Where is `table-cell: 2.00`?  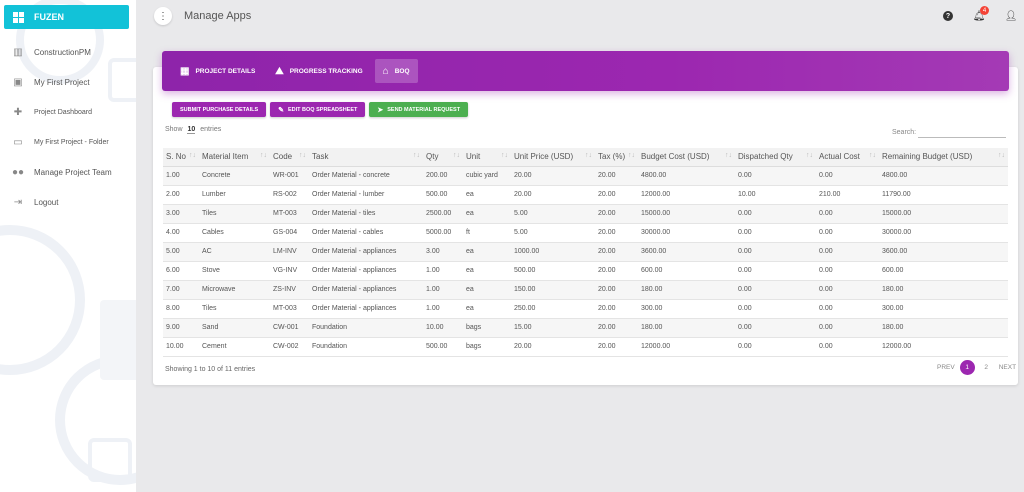 table-cell: 2.00 is located at coordinates (181, 195).